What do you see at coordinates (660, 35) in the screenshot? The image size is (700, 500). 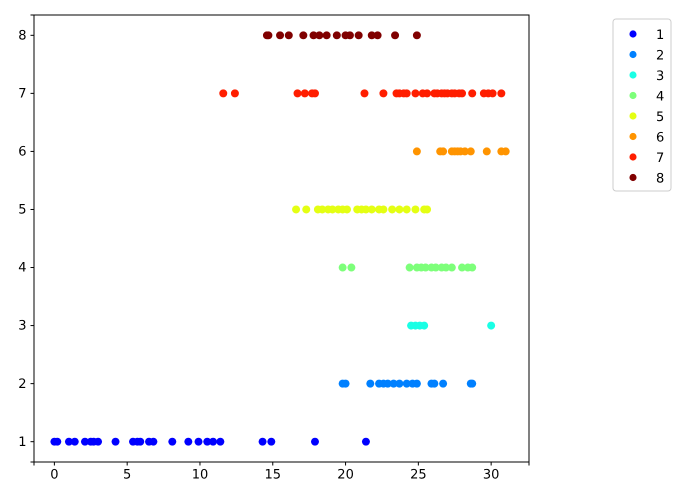 I see `legend-label: 1` at bounding box center [660, 35].